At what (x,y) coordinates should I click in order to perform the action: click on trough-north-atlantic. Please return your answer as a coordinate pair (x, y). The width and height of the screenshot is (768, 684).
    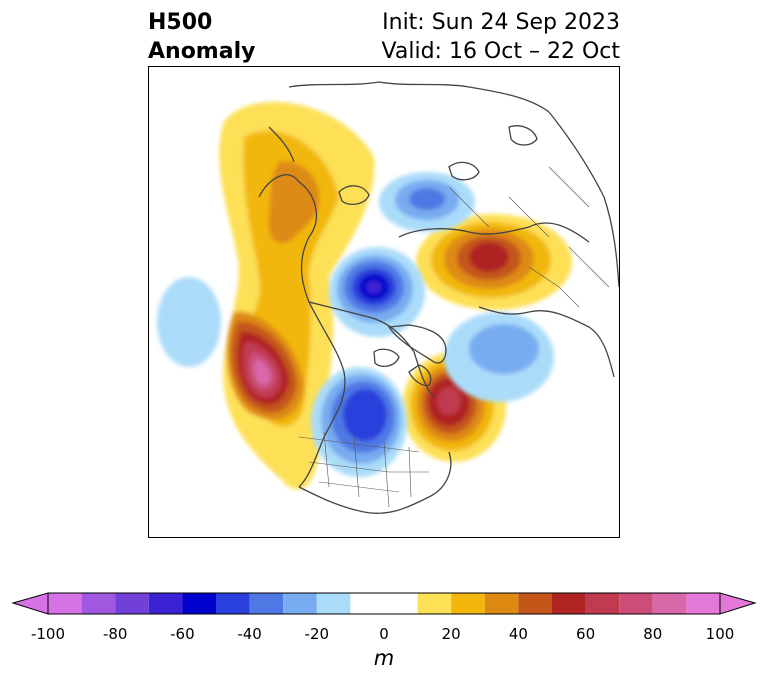
    Looking at the image, I should click on (499, 357).